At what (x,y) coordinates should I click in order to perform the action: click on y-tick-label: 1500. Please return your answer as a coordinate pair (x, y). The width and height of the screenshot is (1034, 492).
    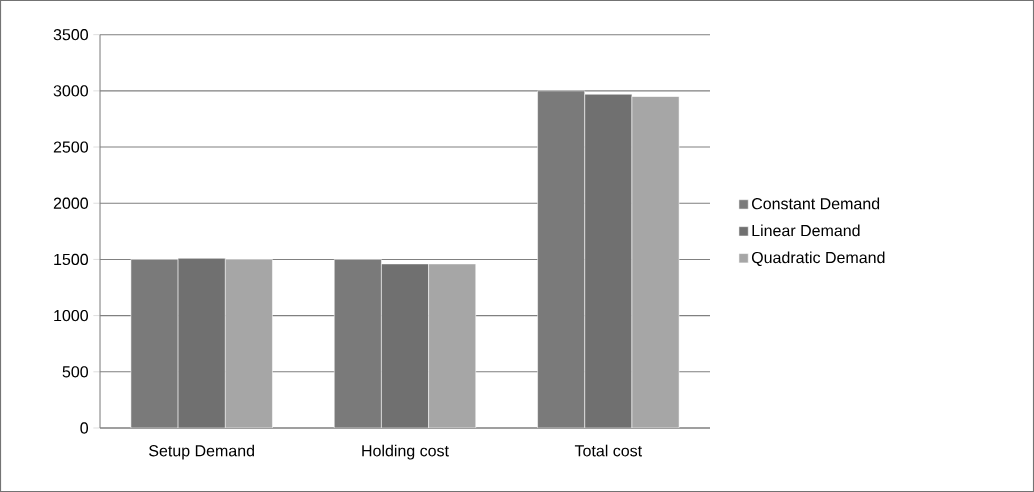
    Looking at the image, I should click on (71, 259).